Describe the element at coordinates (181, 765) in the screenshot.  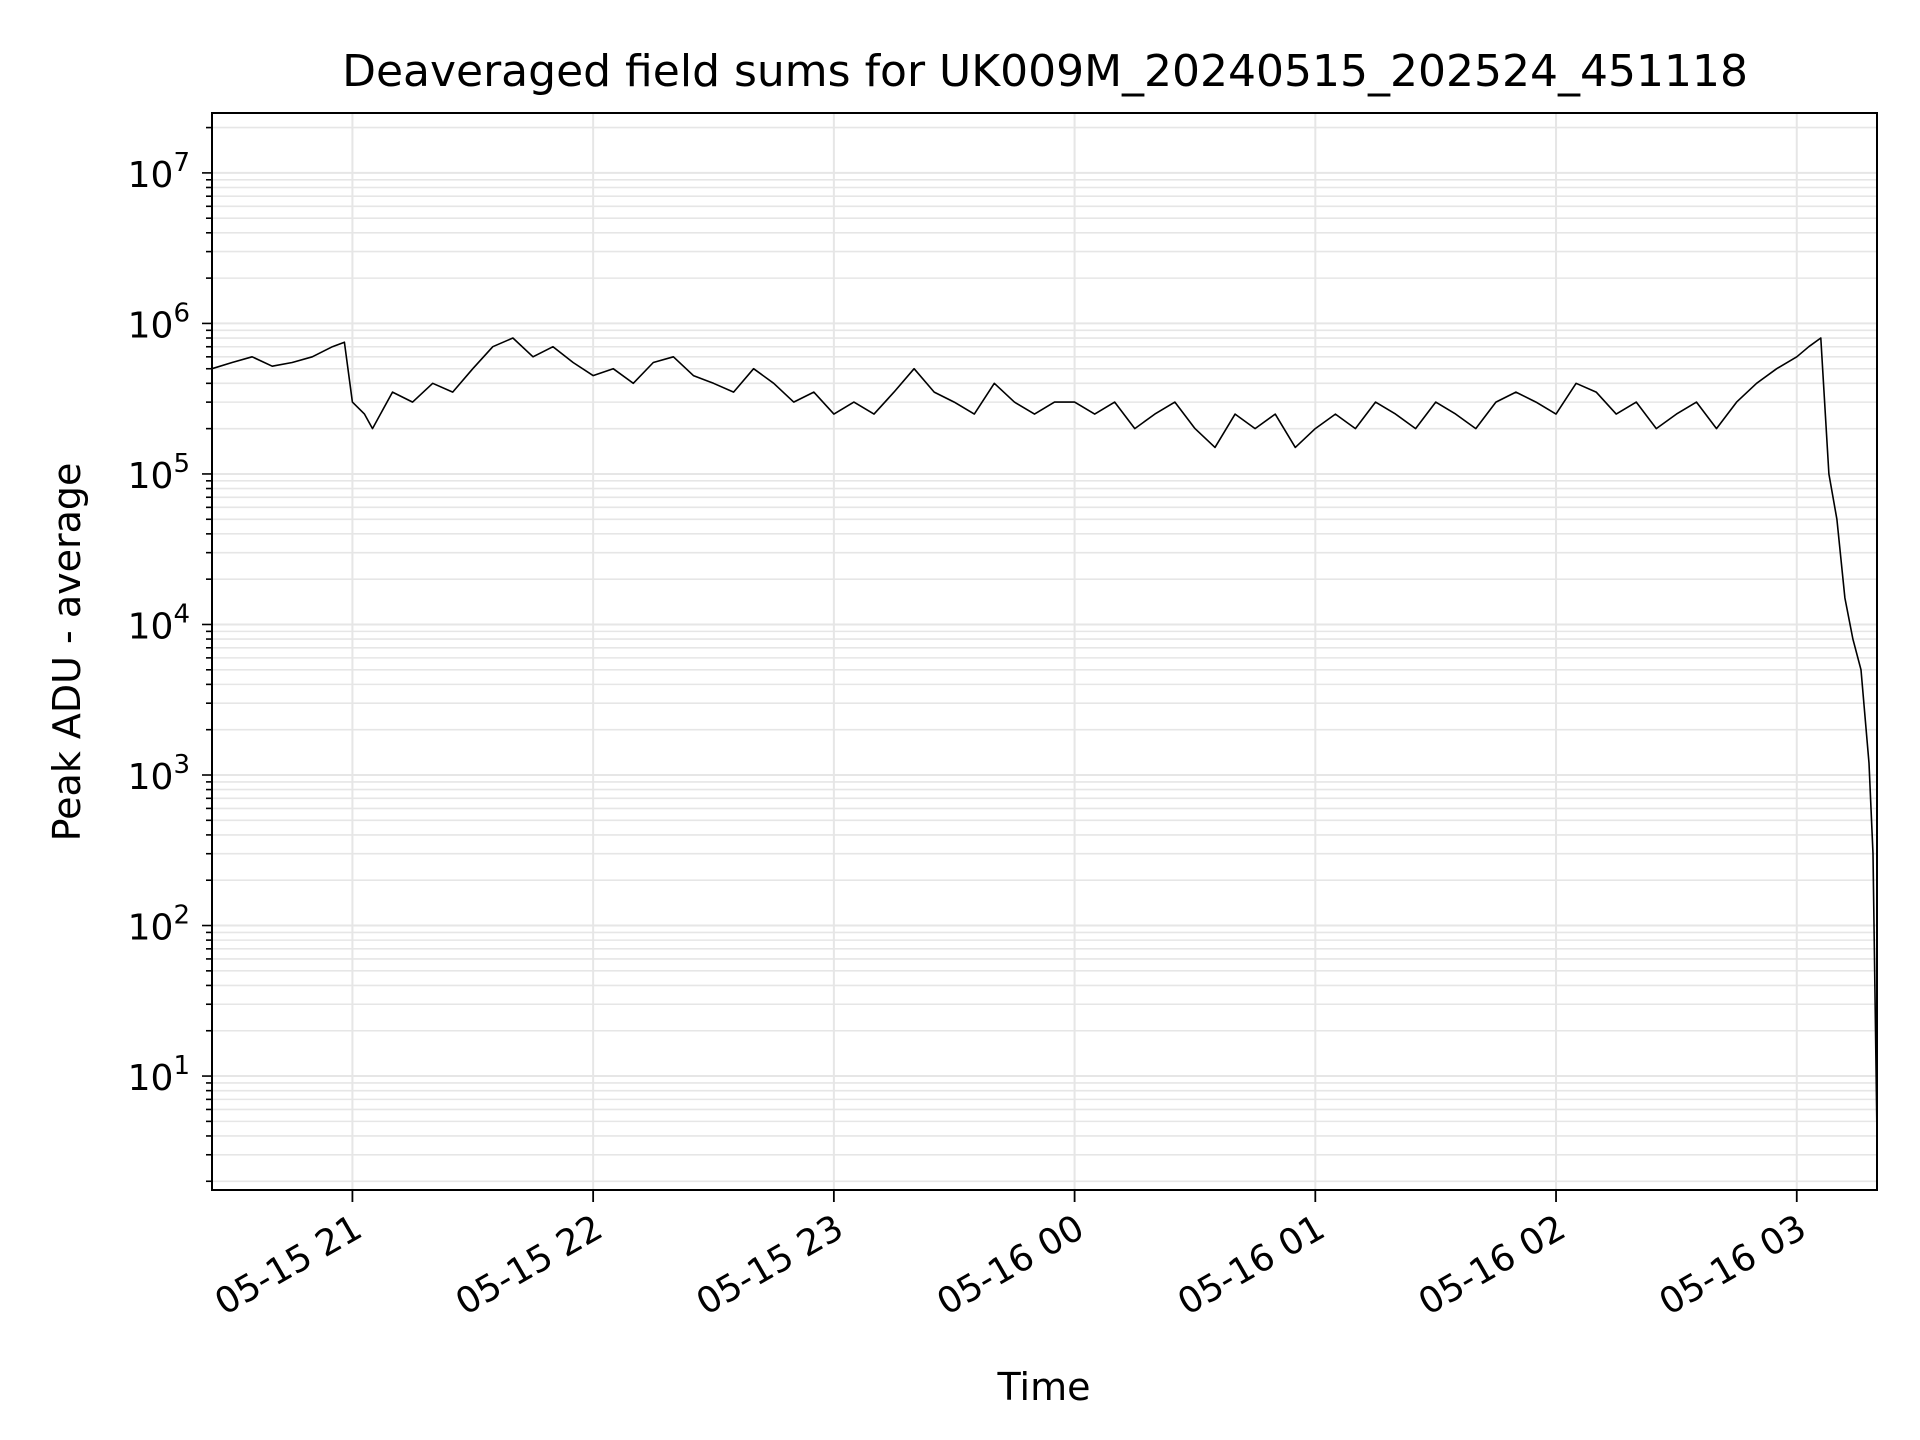
I see `y-tick-exponent: 3` at that location.